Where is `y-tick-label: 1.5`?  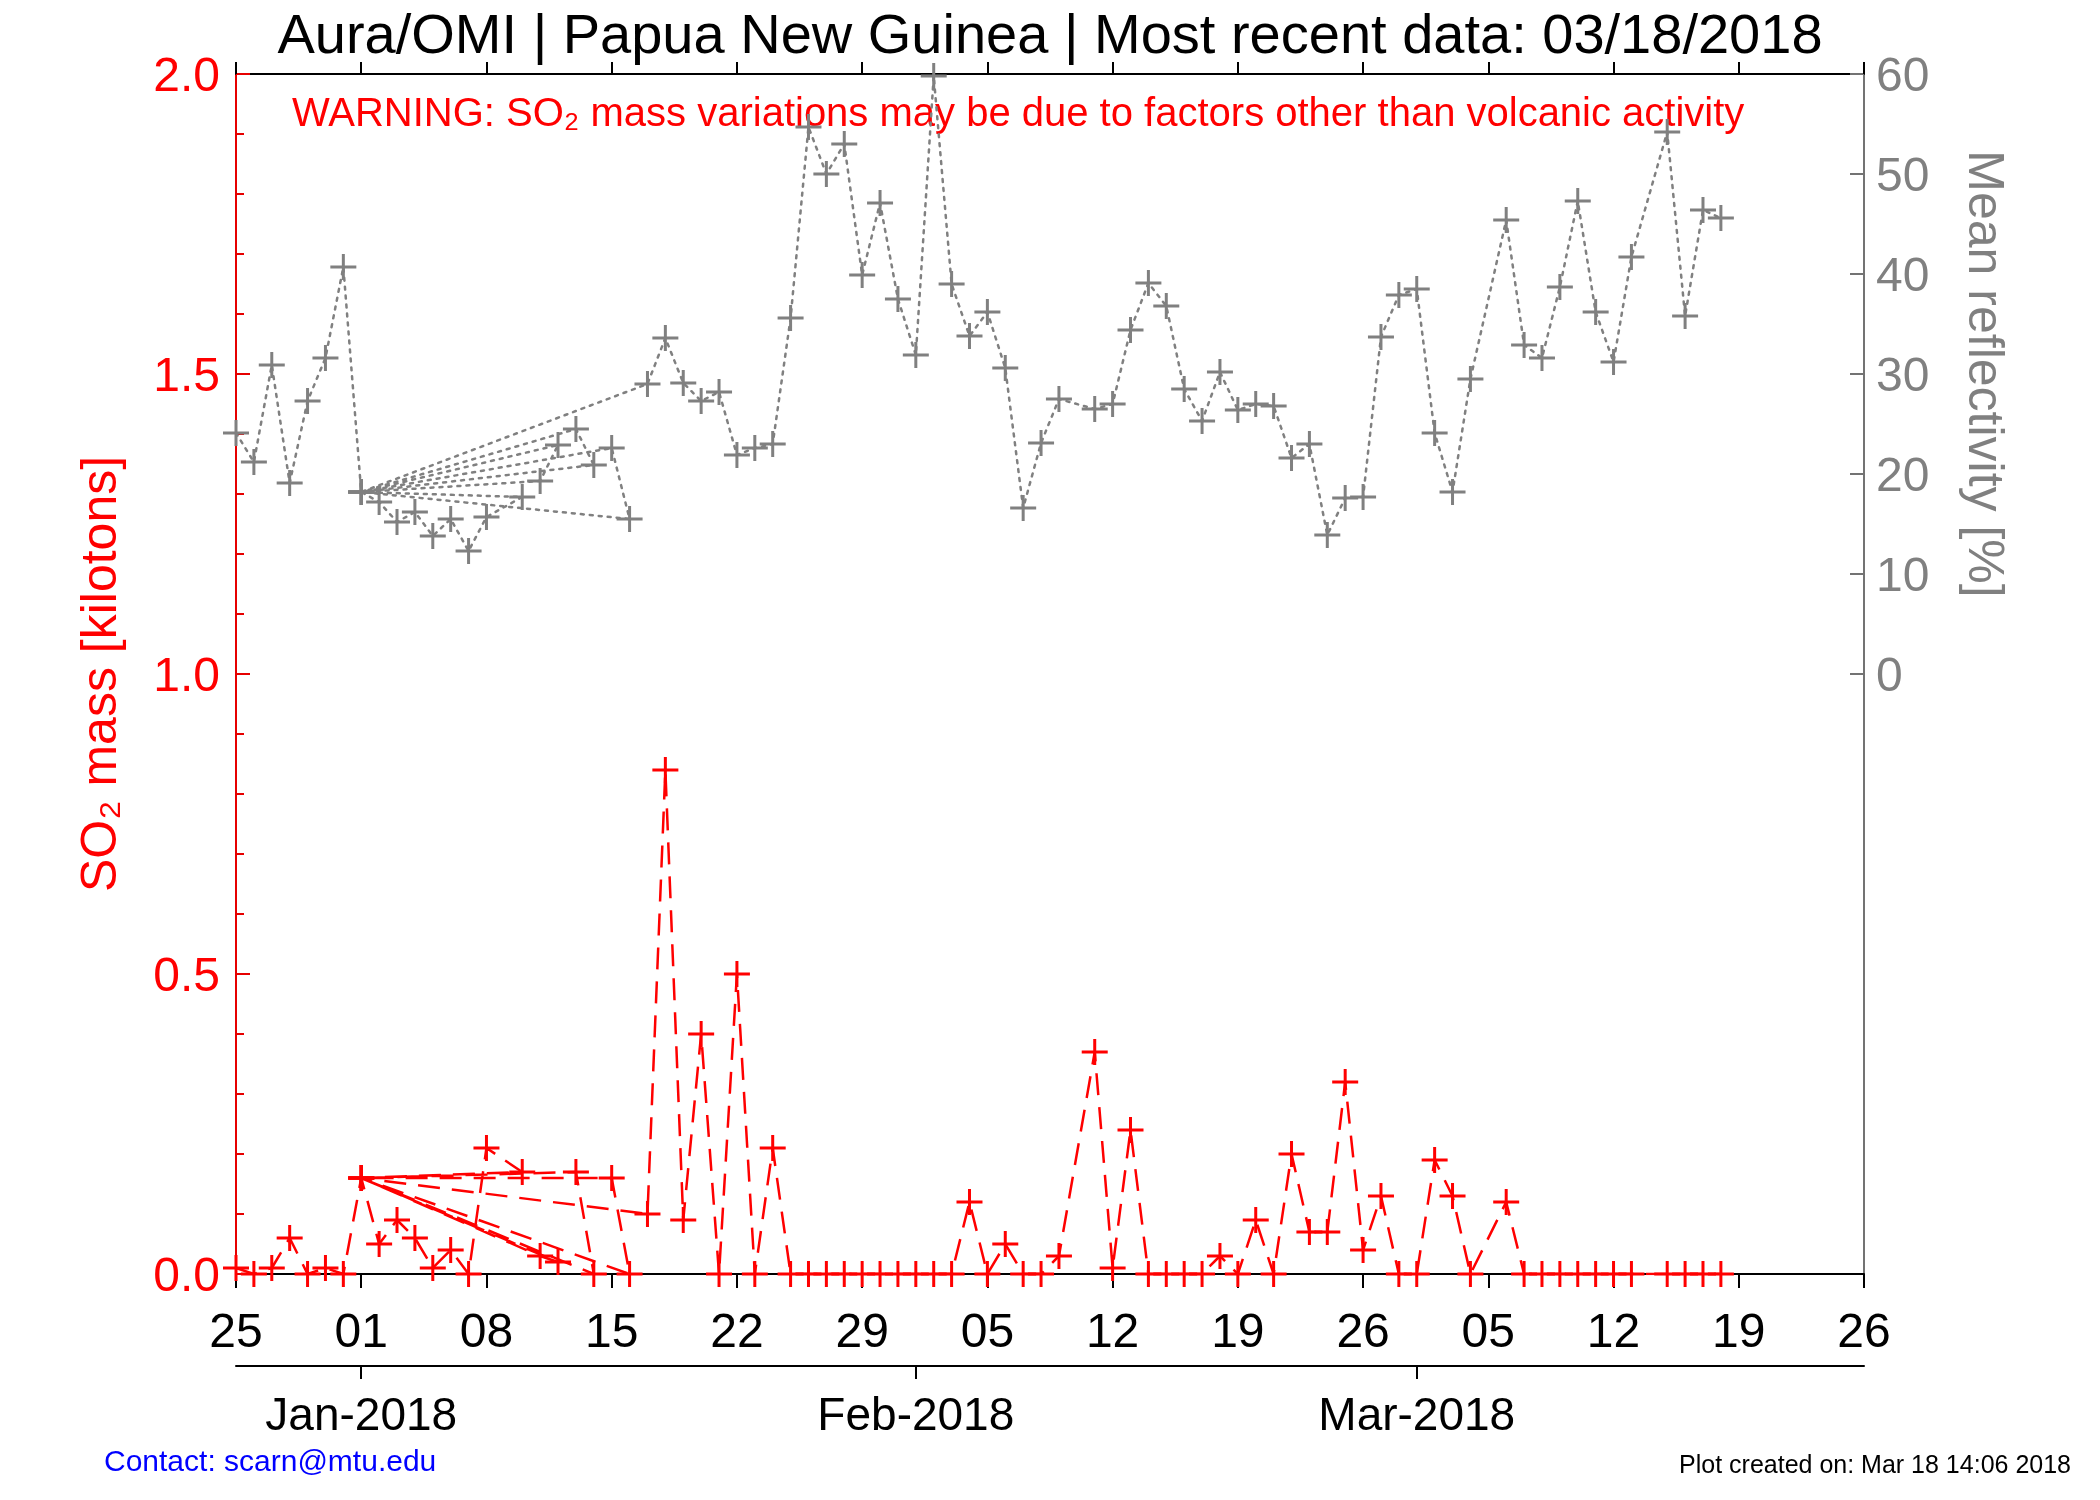
y-tick-label: 1.5 is located at coordinates (186, 374).